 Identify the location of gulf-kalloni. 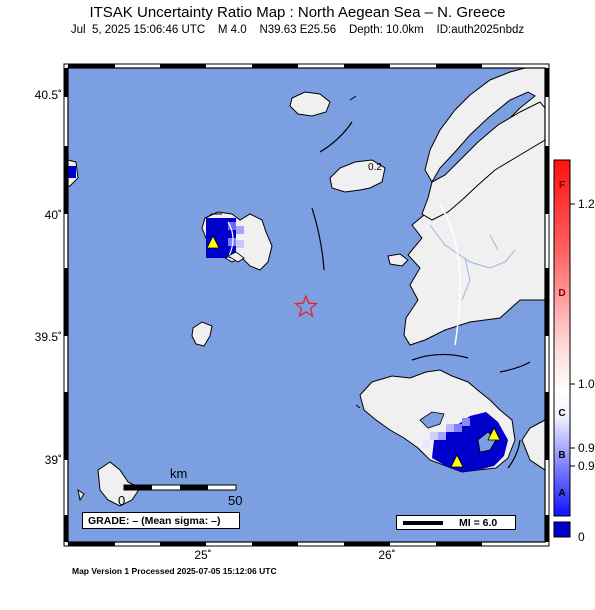
(432, 420).